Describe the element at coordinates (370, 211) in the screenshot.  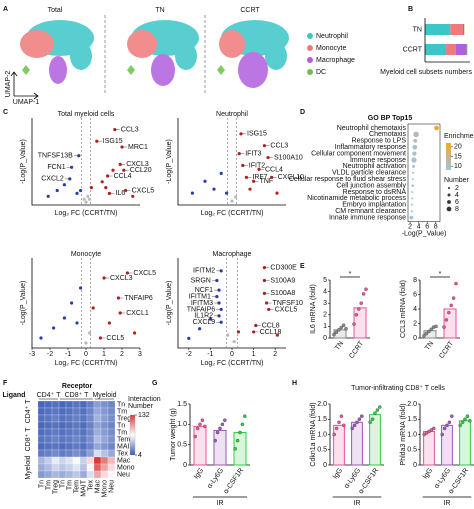
I see `term-label: CM remnant clearance` at that location.